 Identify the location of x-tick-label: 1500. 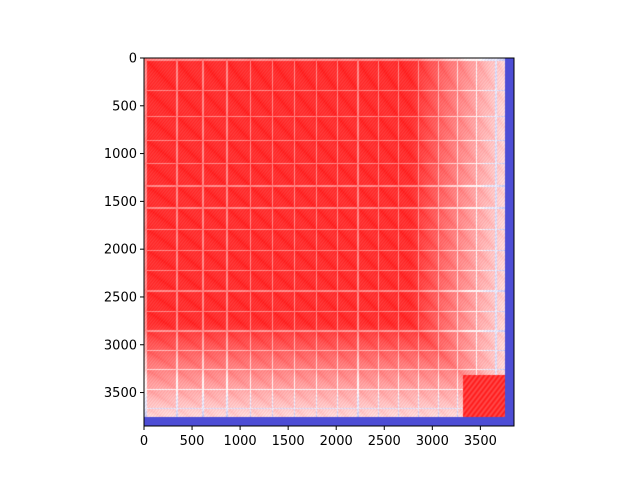
(288, 441).